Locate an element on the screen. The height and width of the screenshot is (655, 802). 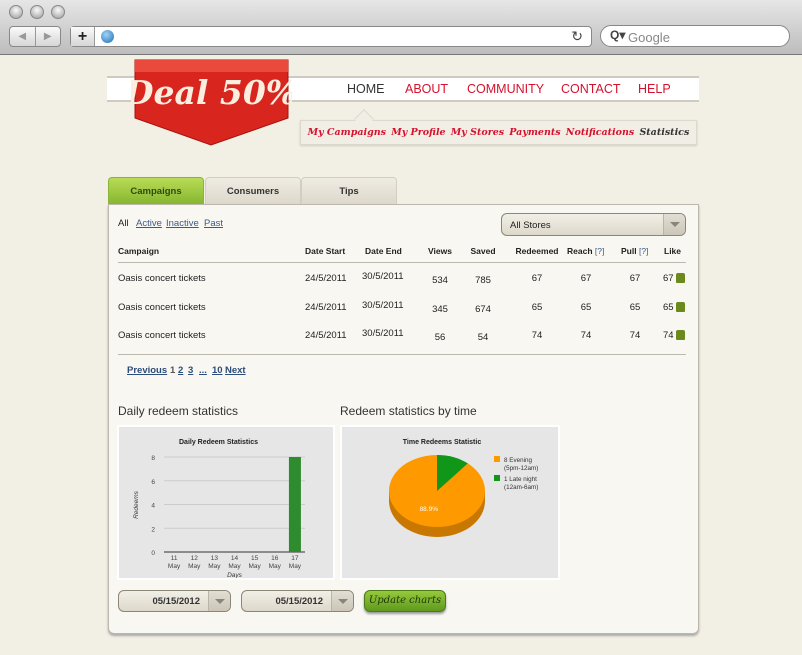
add-bookmark-button: + is located at coordinates (83, 36).